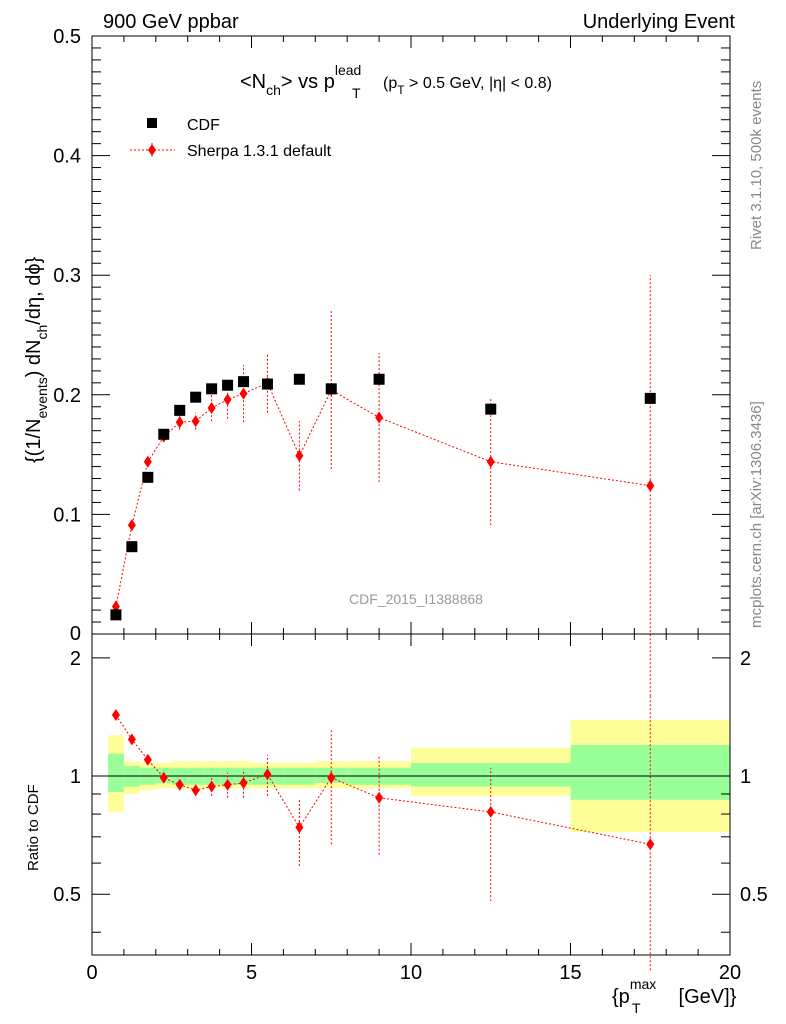 The height and width of the screenshot is (1024, 786). I want to click on xlabel-sub: T, so click(636, 1008).